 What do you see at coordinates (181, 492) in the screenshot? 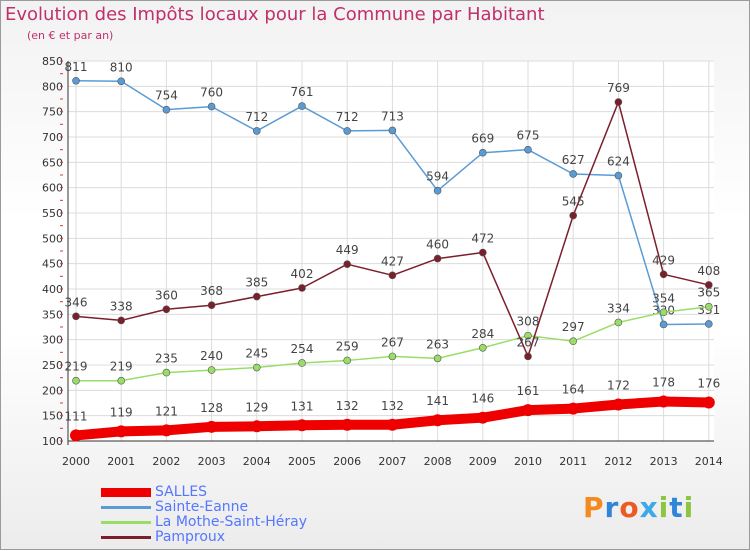
I see `legend-label: SALLES` at bounding box center [181, 492].